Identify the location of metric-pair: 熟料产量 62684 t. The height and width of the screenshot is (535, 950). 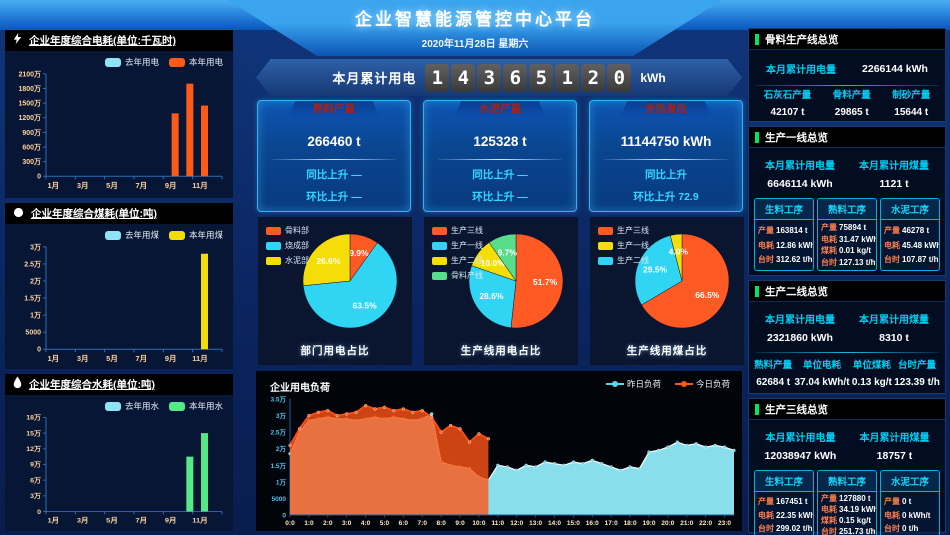
(773, 372).